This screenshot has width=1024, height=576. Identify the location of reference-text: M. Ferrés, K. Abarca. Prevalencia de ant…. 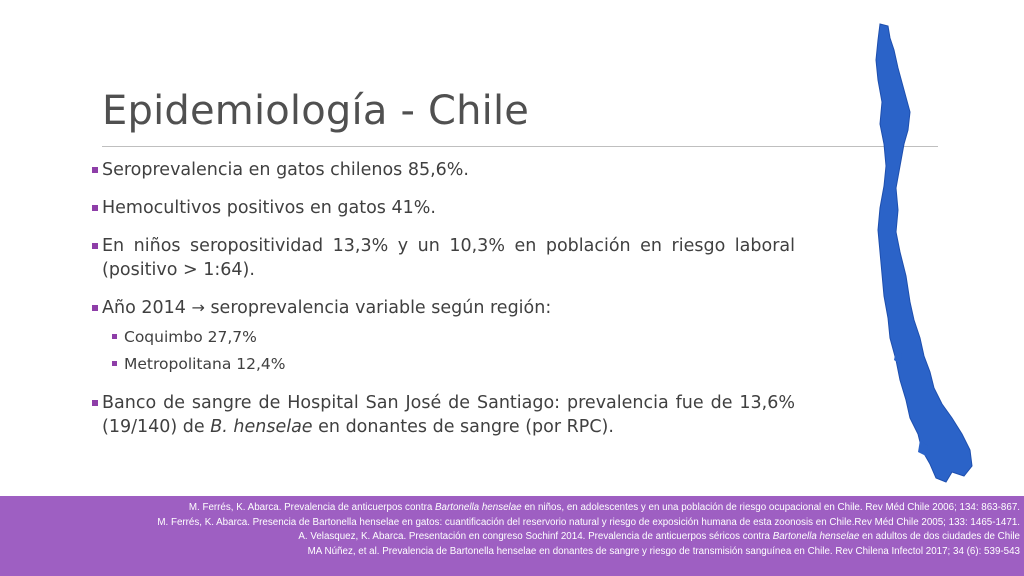
(310, 507).